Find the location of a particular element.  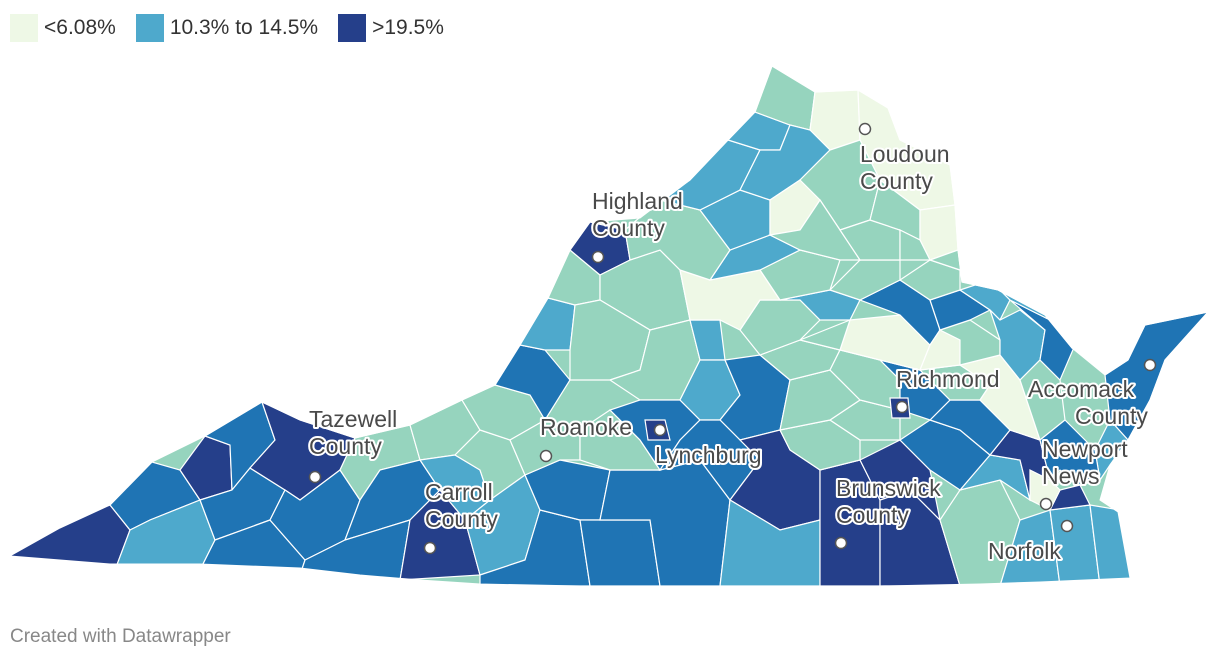

label-roanoke: Roanoke is located at coordinates (586, 427).